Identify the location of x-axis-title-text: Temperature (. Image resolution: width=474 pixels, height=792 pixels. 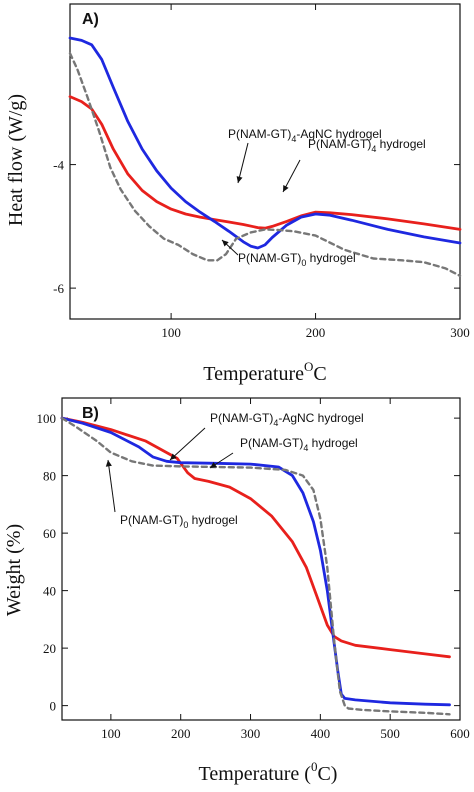
(255, 774).